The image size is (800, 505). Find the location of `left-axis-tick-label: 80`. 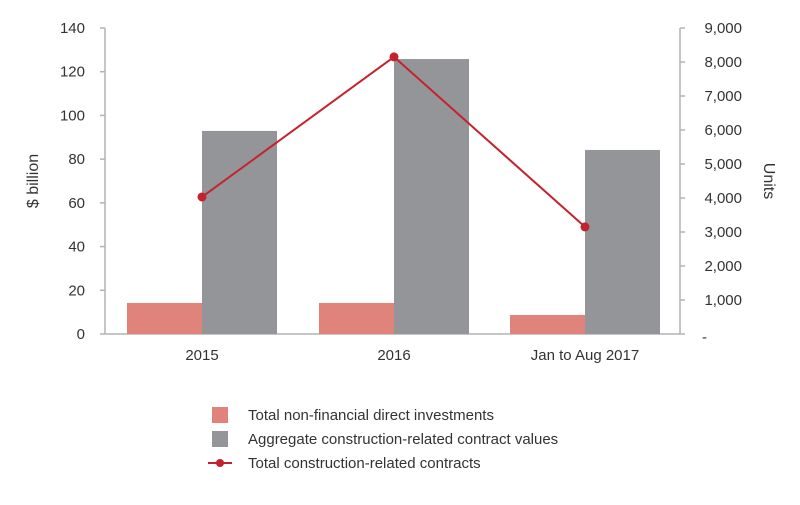

left-axis-tick-label: 80 is located at coordinates (76, 159).